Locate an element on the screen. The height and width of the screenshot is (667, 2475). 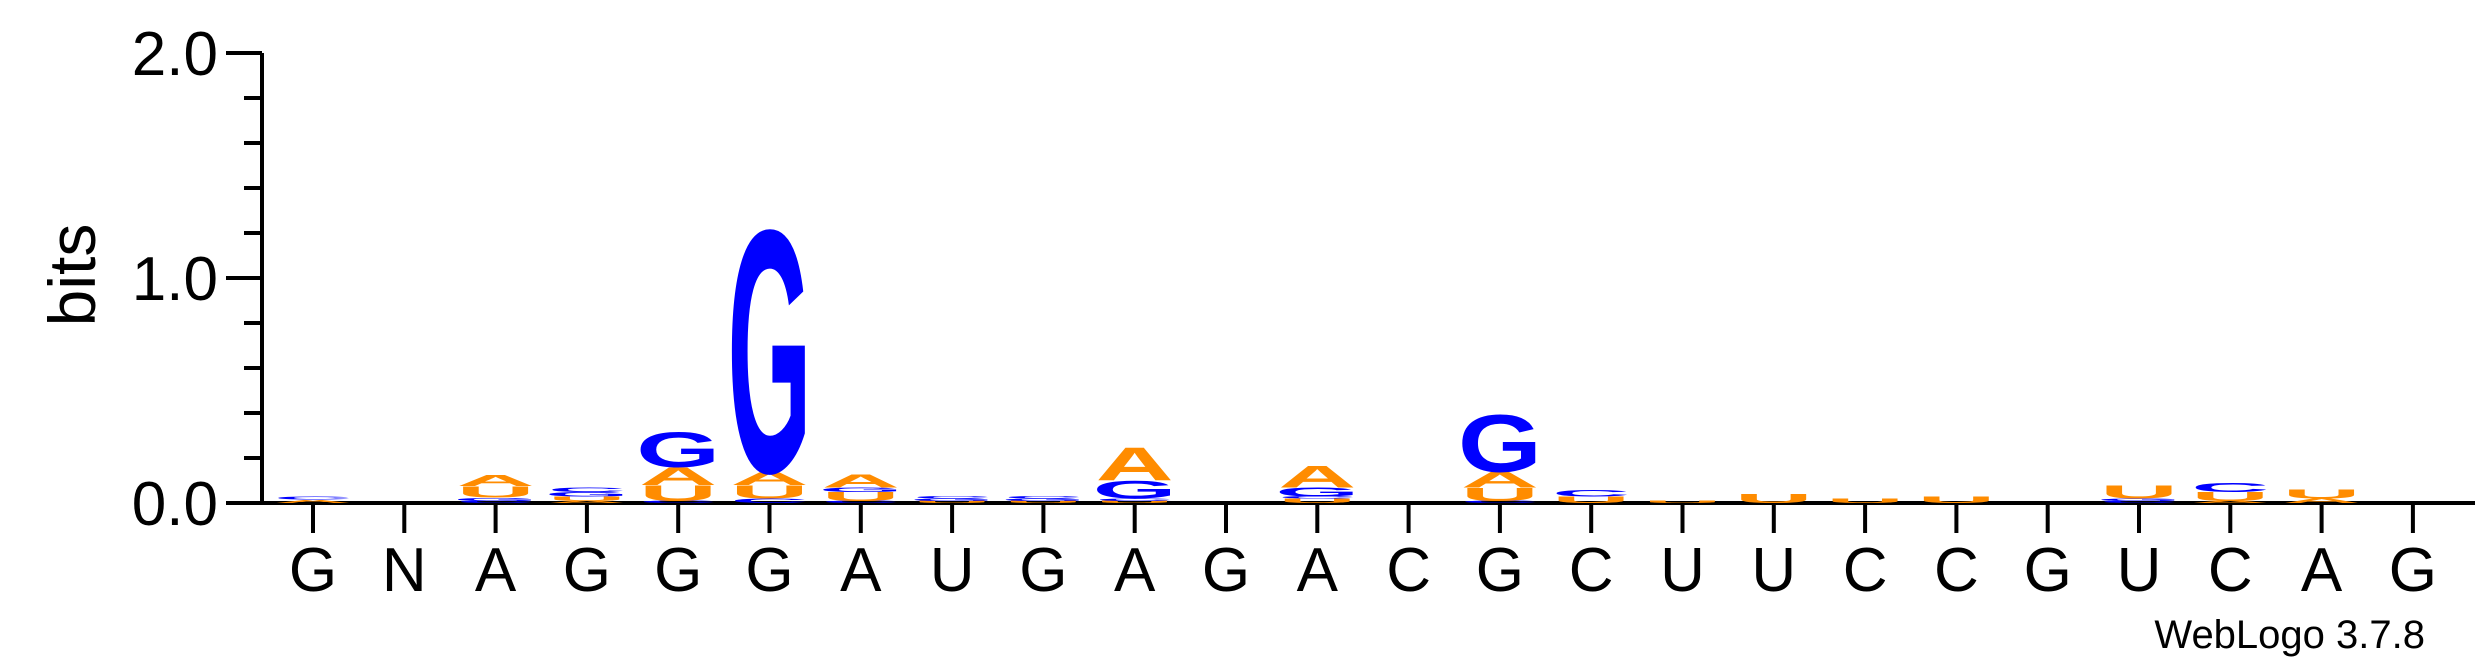
logo-column: CGU is located at coordinates (2139, 493).